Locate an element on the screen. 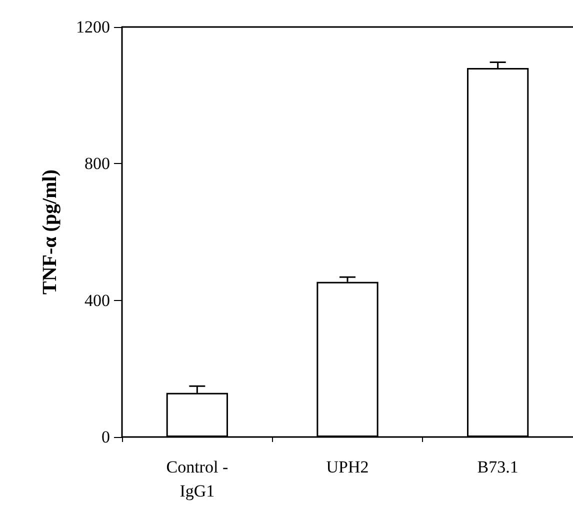 This screenshot has width=573, height=520. y-axis-title: TNF-α (pg/ml) is located at coordinates (50, 232).